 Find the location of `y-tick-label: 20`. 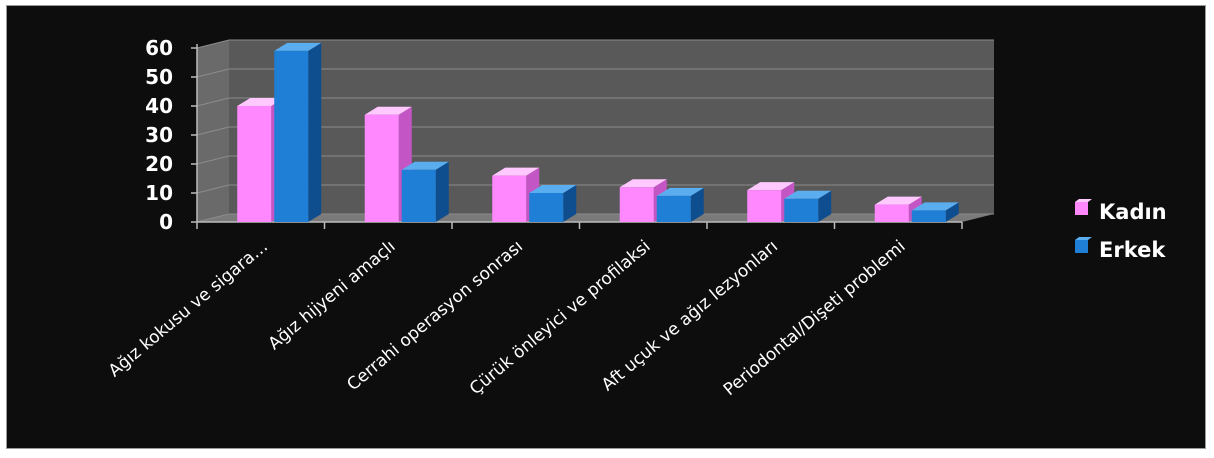

y-tick-label: 20 is located at coordinates (159, 164).